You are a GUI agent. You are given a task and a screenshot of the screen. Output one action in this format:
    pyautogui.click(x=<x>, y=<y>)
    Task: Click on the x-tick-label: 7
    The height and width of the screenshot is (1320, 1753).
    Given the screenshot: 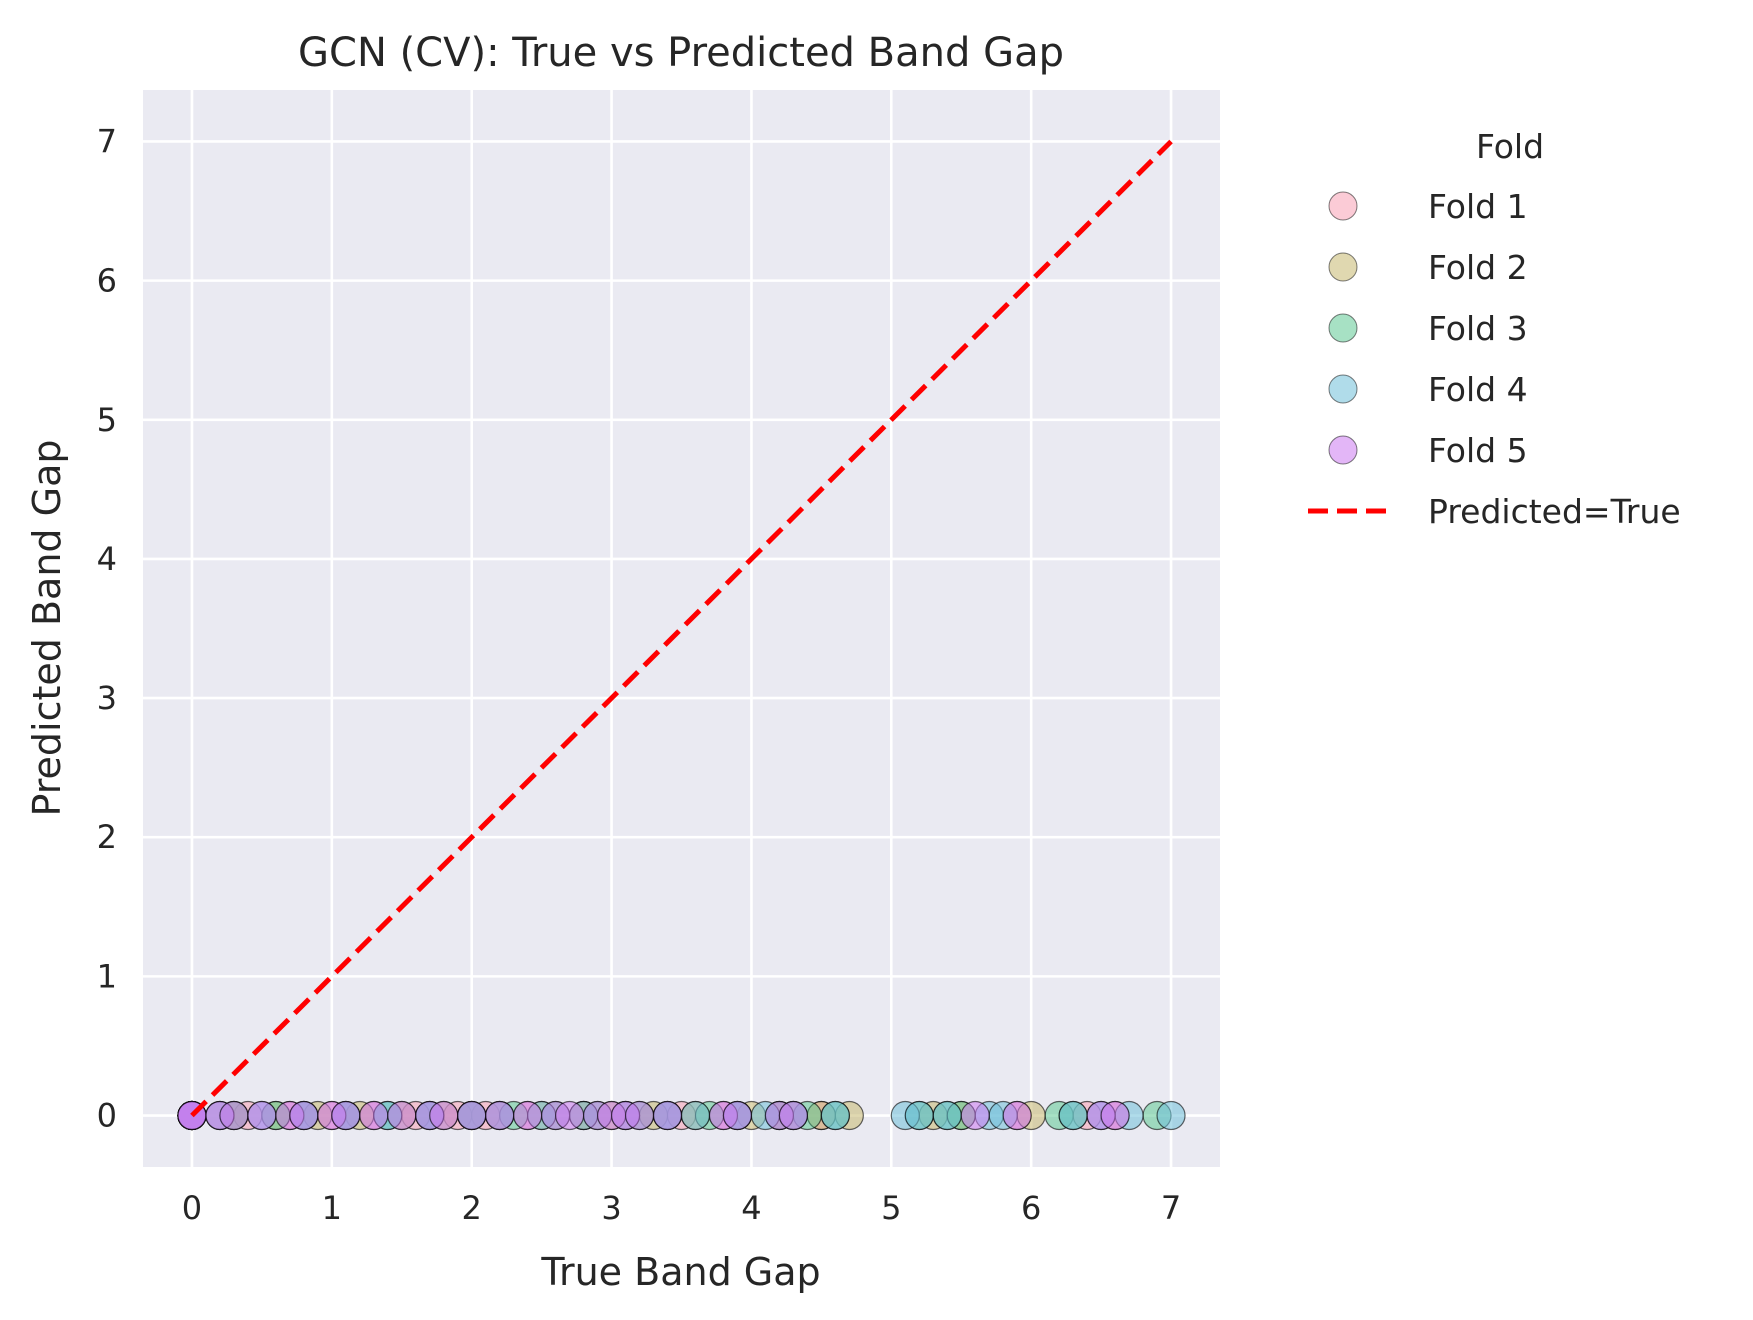 What is the action you would take?
    pyautogui.click(x=1171, y=1208)
    